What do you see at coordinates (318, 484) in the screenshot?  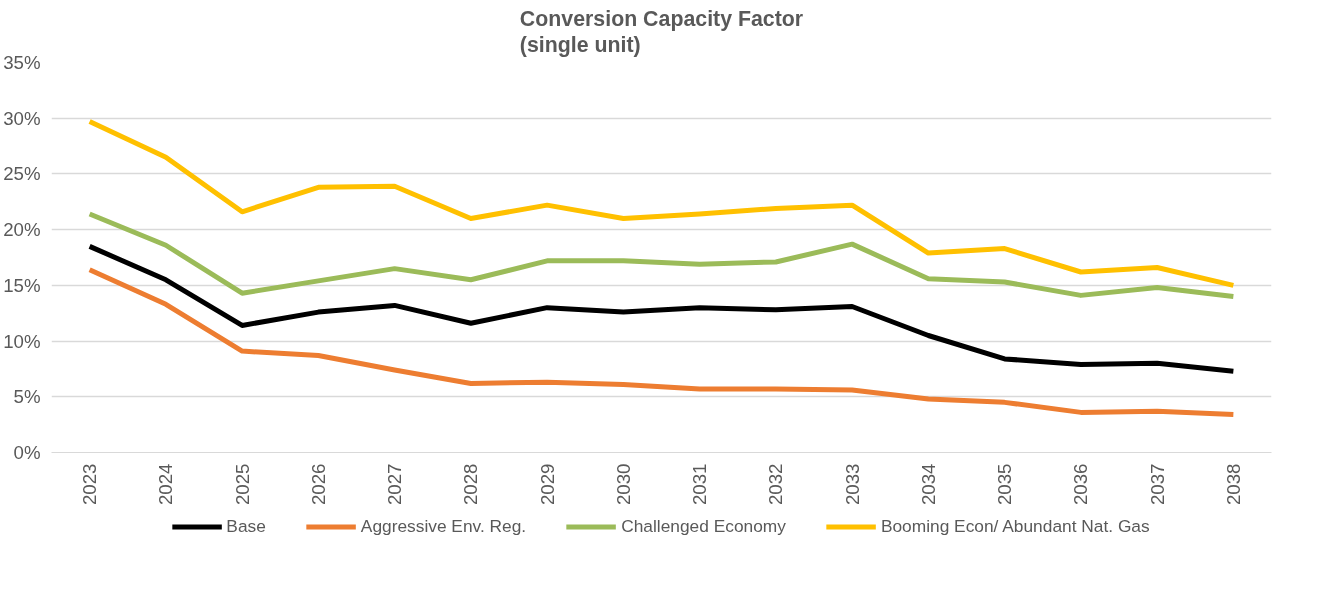 I see `x-tick-label: 2026` at bounding box center [318, 484].